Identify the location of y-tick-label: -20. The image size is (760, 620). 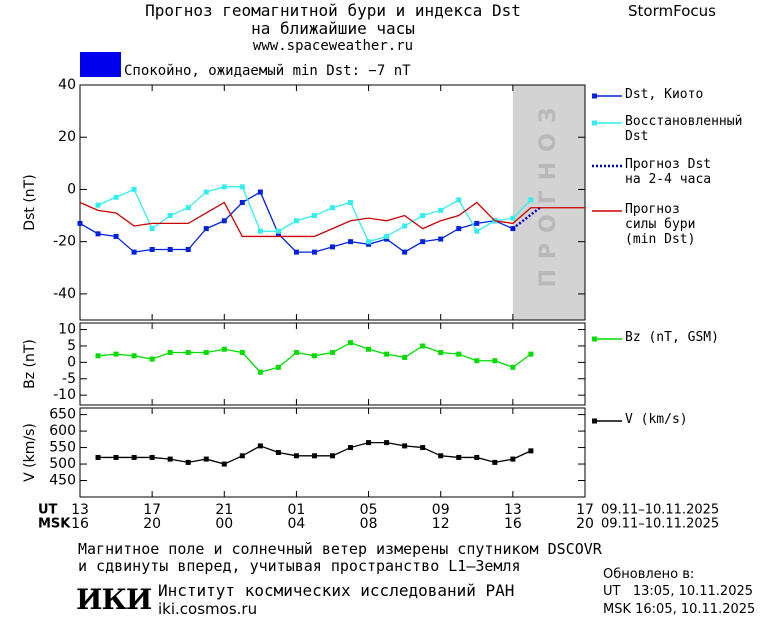
(64, 242).